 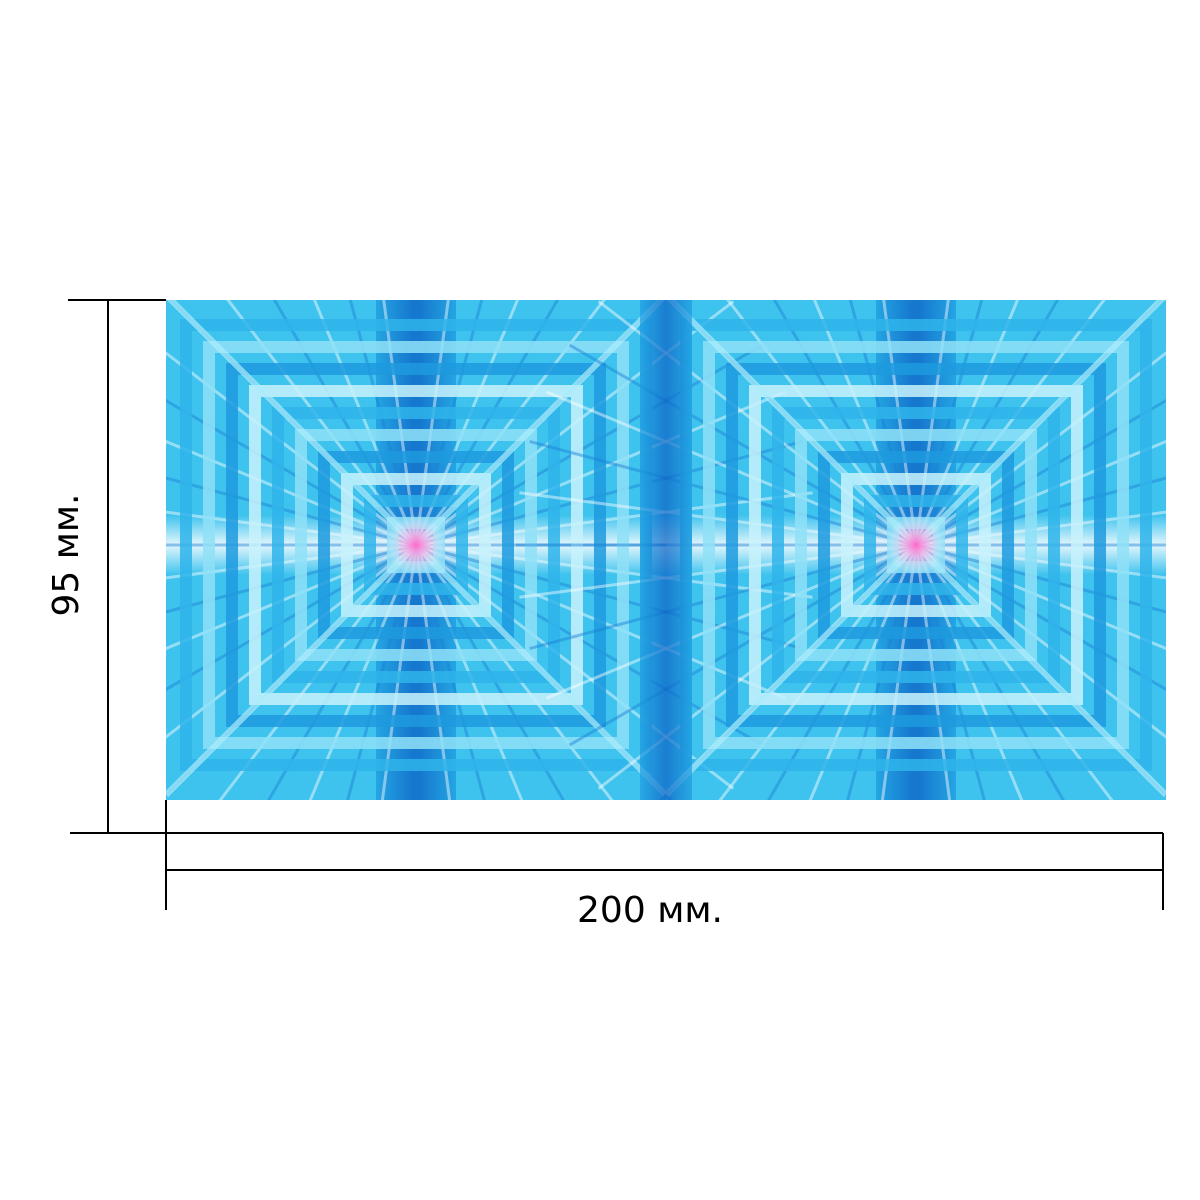 I want to click on height-label: 95 мм., so click(x=66, y=554).